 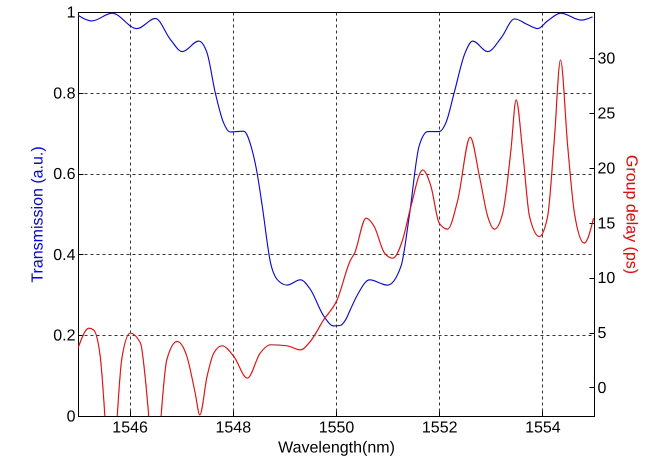 I want to click on x-tick-label: 1548, so click(x=234, y=428).